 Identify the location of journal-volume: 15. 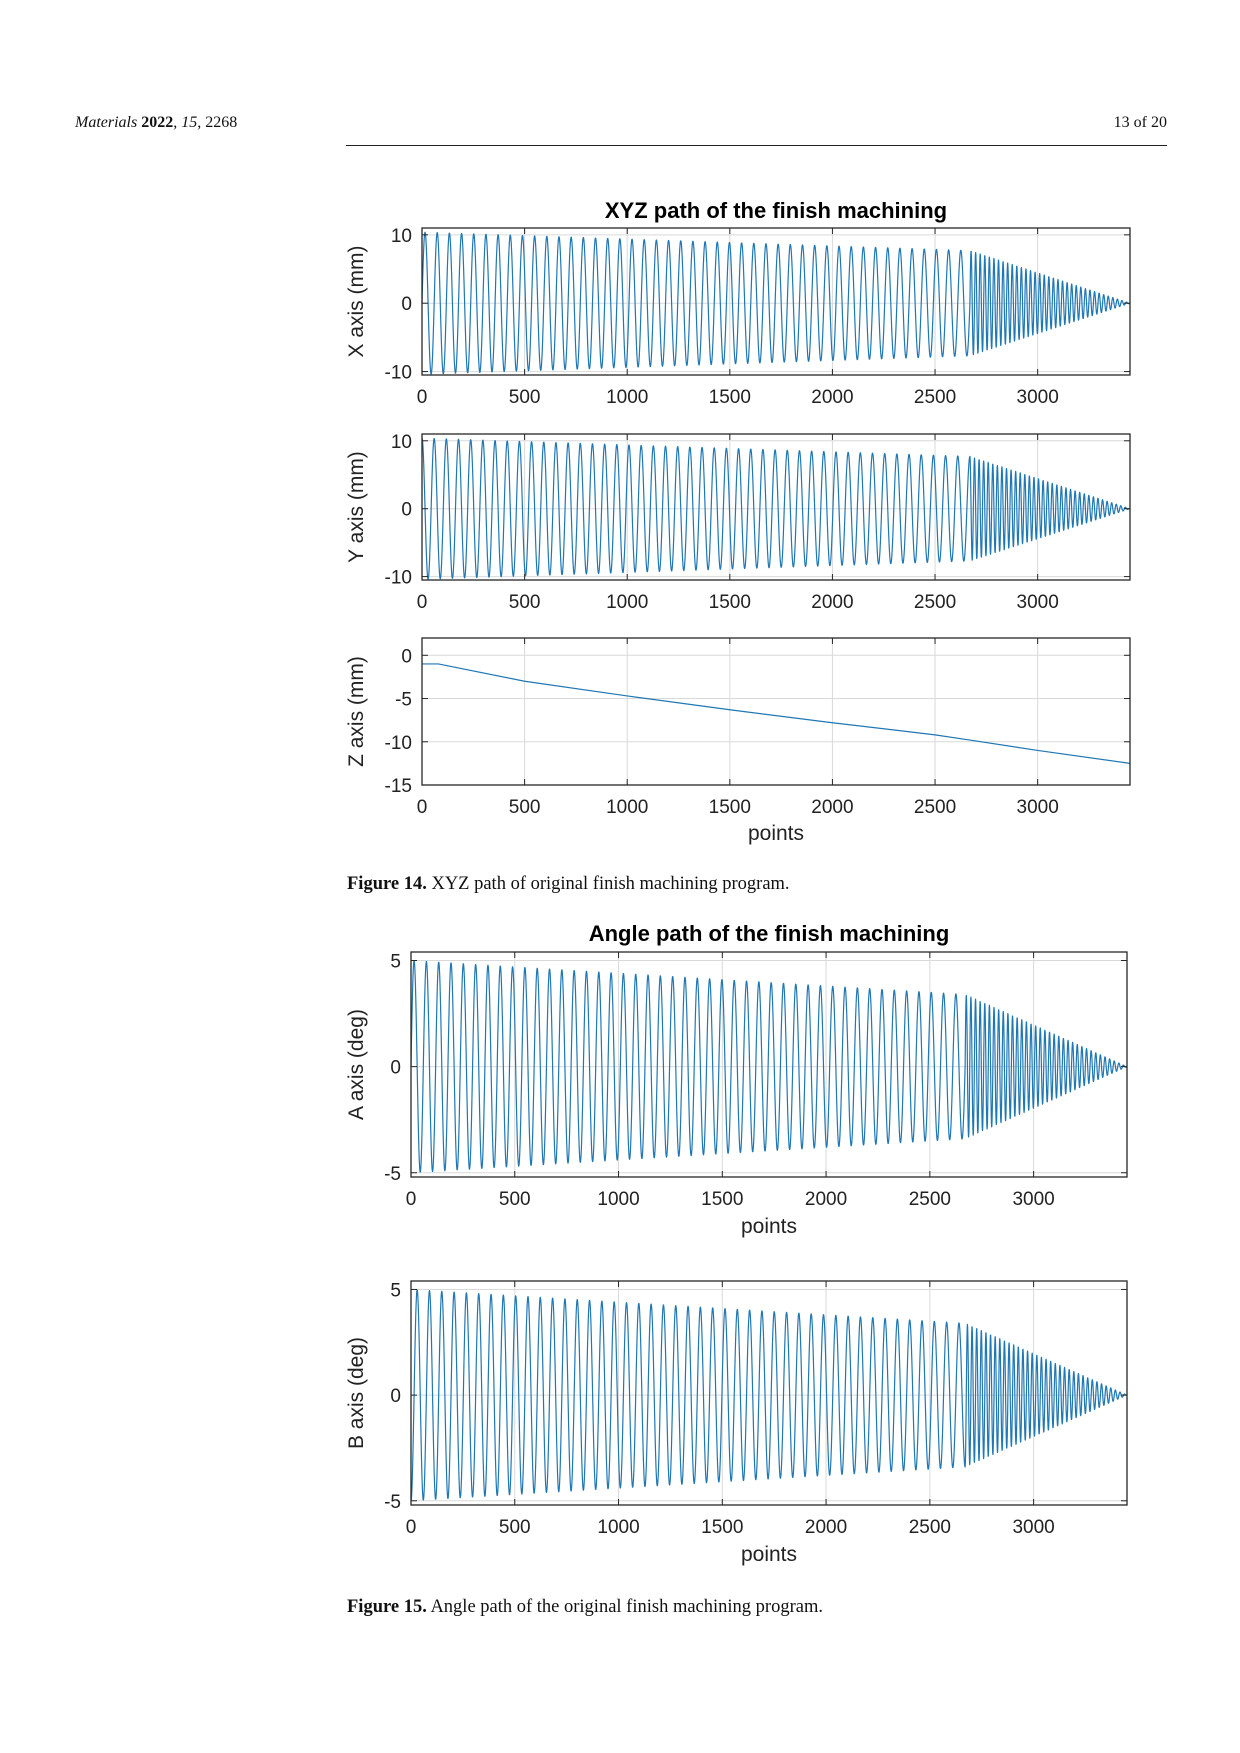
(189, 122).